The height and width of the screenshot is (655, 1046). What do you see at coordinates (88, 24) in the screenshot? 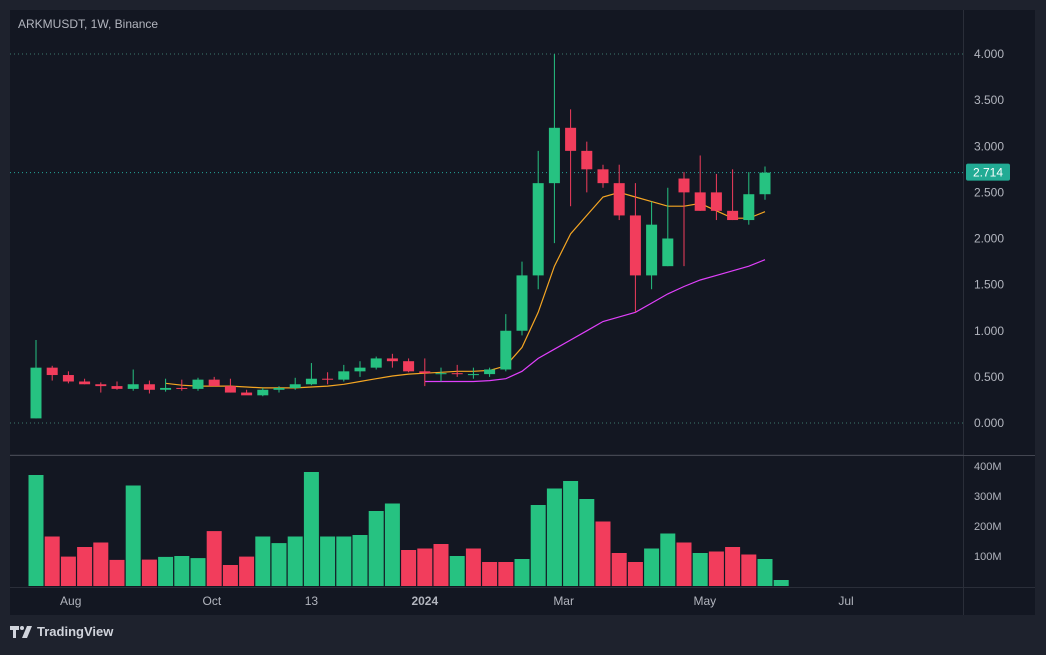
I see `chart-title: ARKMUSDT, 1W, Binance` at bounding box center [88, 24].